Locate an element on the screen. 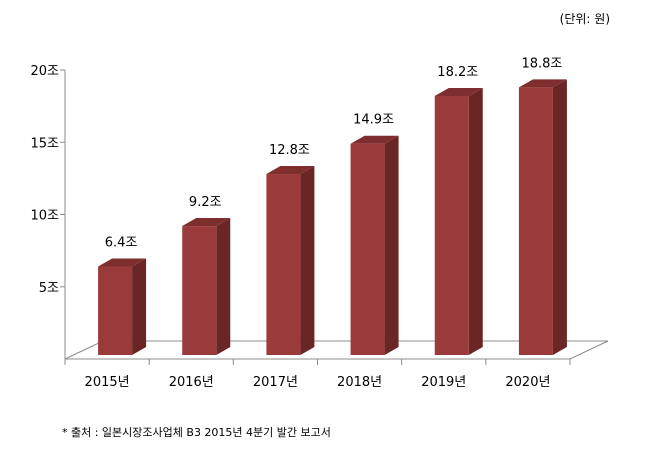  data-label: 18.8조 is located at coordinates (541, 63).